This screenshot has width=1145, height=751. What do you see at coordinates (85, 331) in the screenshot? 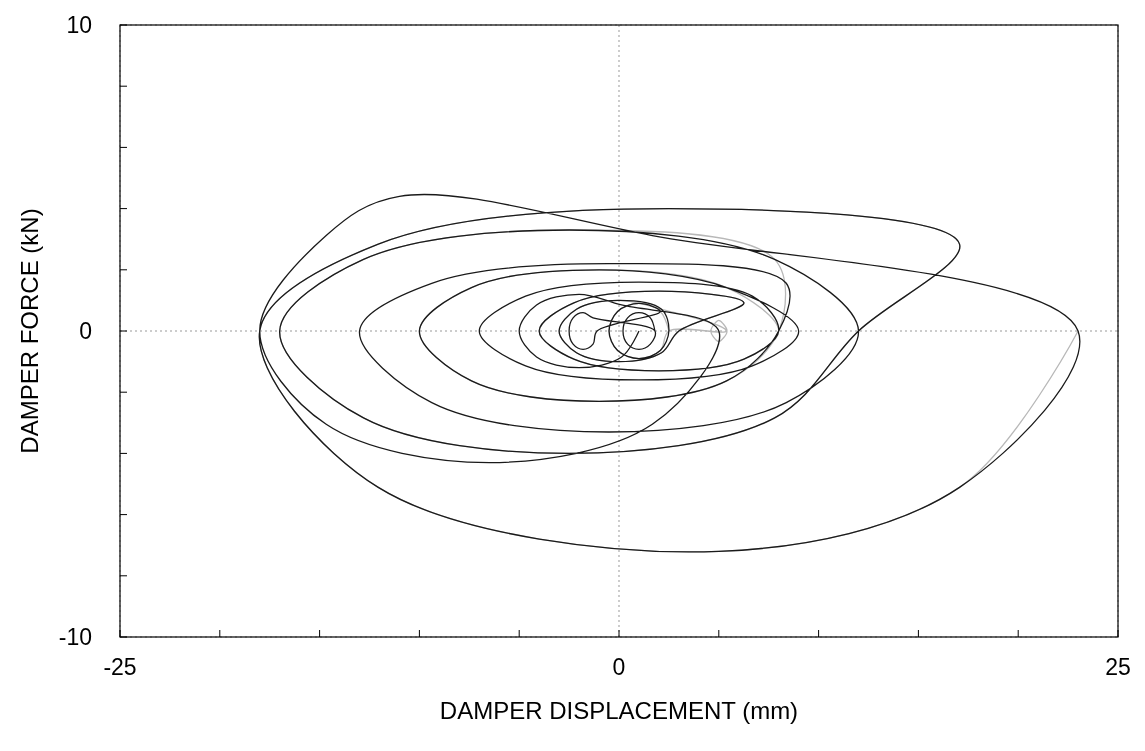
I see `y-tick-label: 0` at bounding box center [85, 331].